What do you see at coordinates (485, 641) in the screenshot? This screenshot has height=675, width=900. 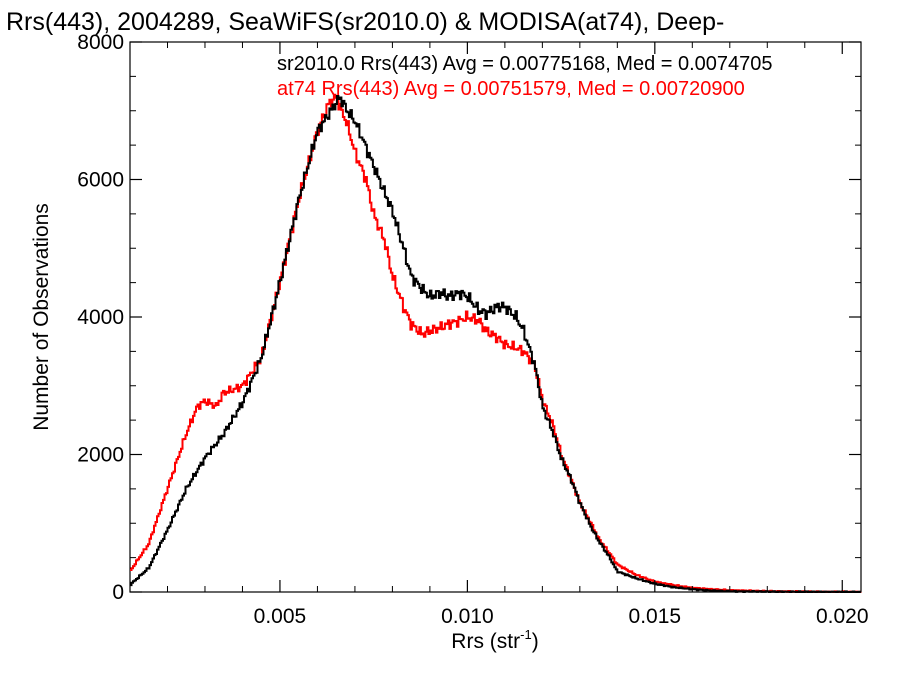 I see `x-axis-label-main: Rrs (str` at bounding box center [485, 641].